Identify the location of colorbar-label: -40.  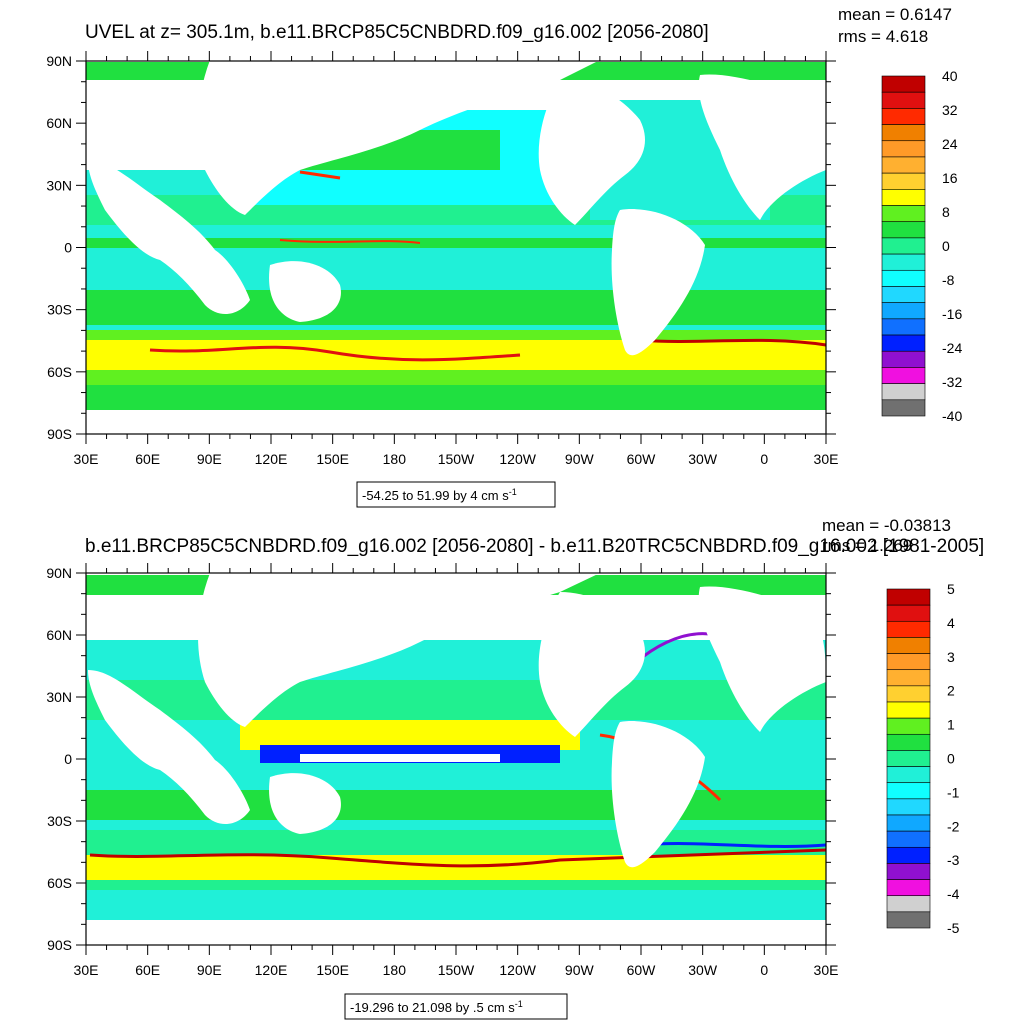
(952, 416).